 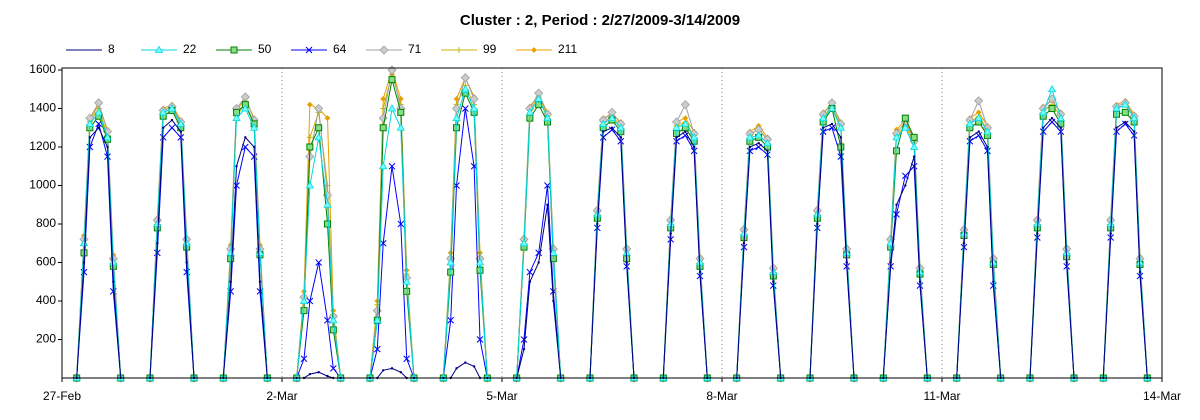 What do you see at coordinates (721, 396) in the screenshot?
I see `x-tick-label: 8-Mar` at bounding box center [721, 396].